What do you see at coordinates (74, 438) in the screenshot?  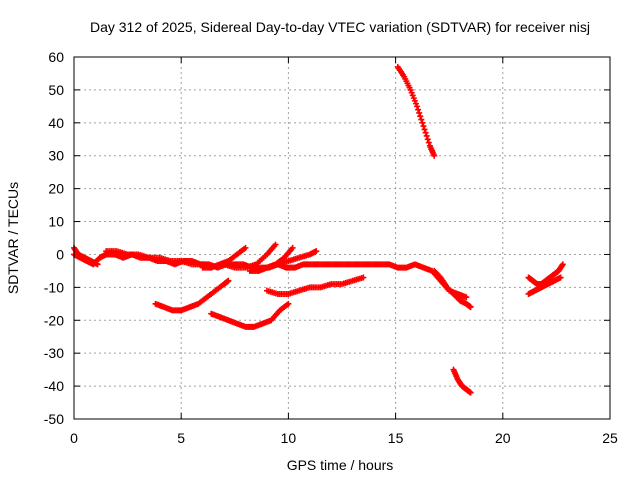 I see `x-tick-label: 0` at bounding box center [74, 438].